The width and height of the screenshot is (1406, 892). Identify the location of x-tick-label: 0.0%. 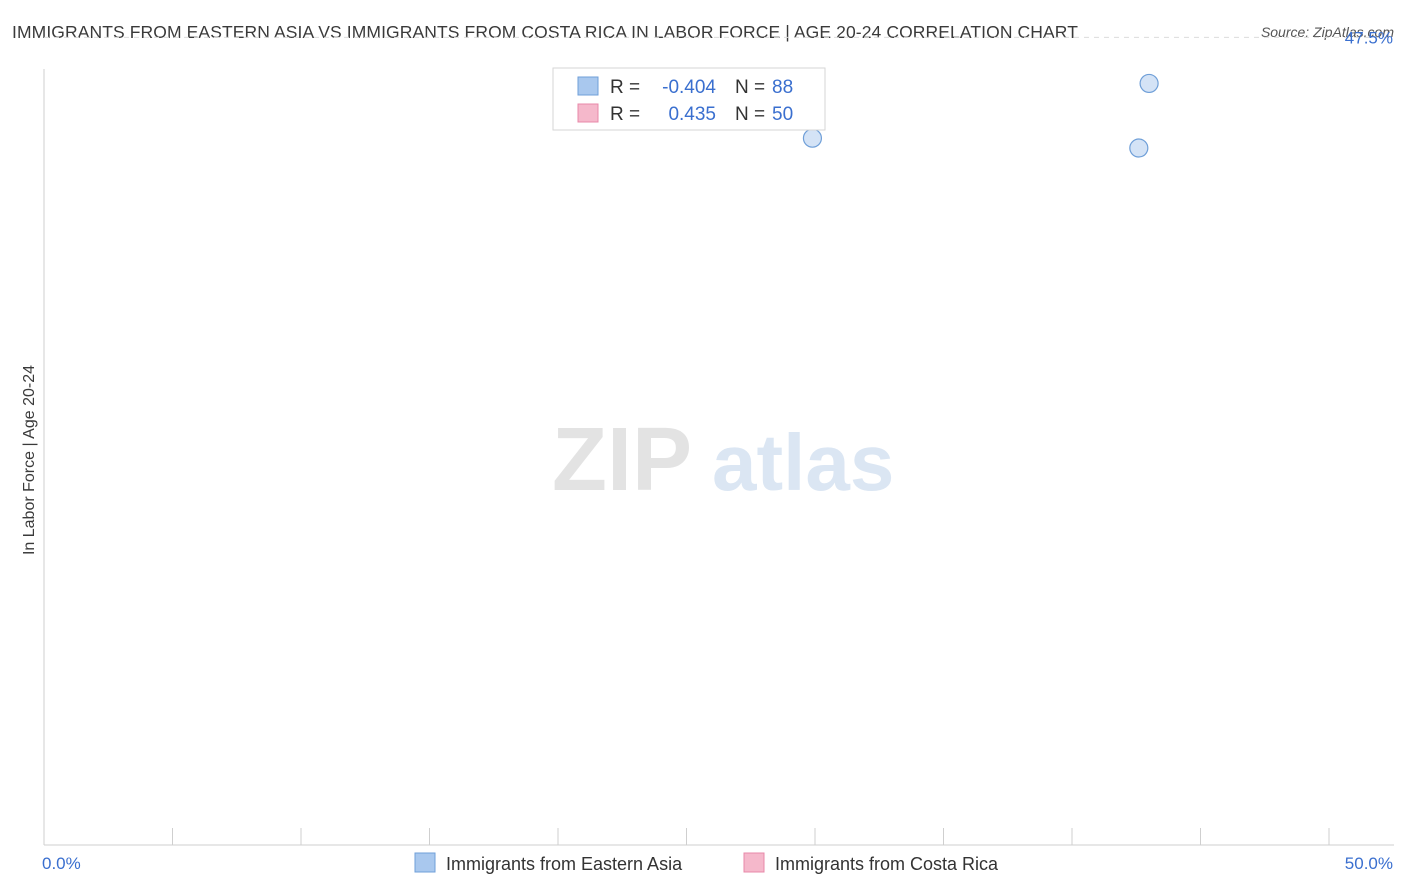
(61, 863).